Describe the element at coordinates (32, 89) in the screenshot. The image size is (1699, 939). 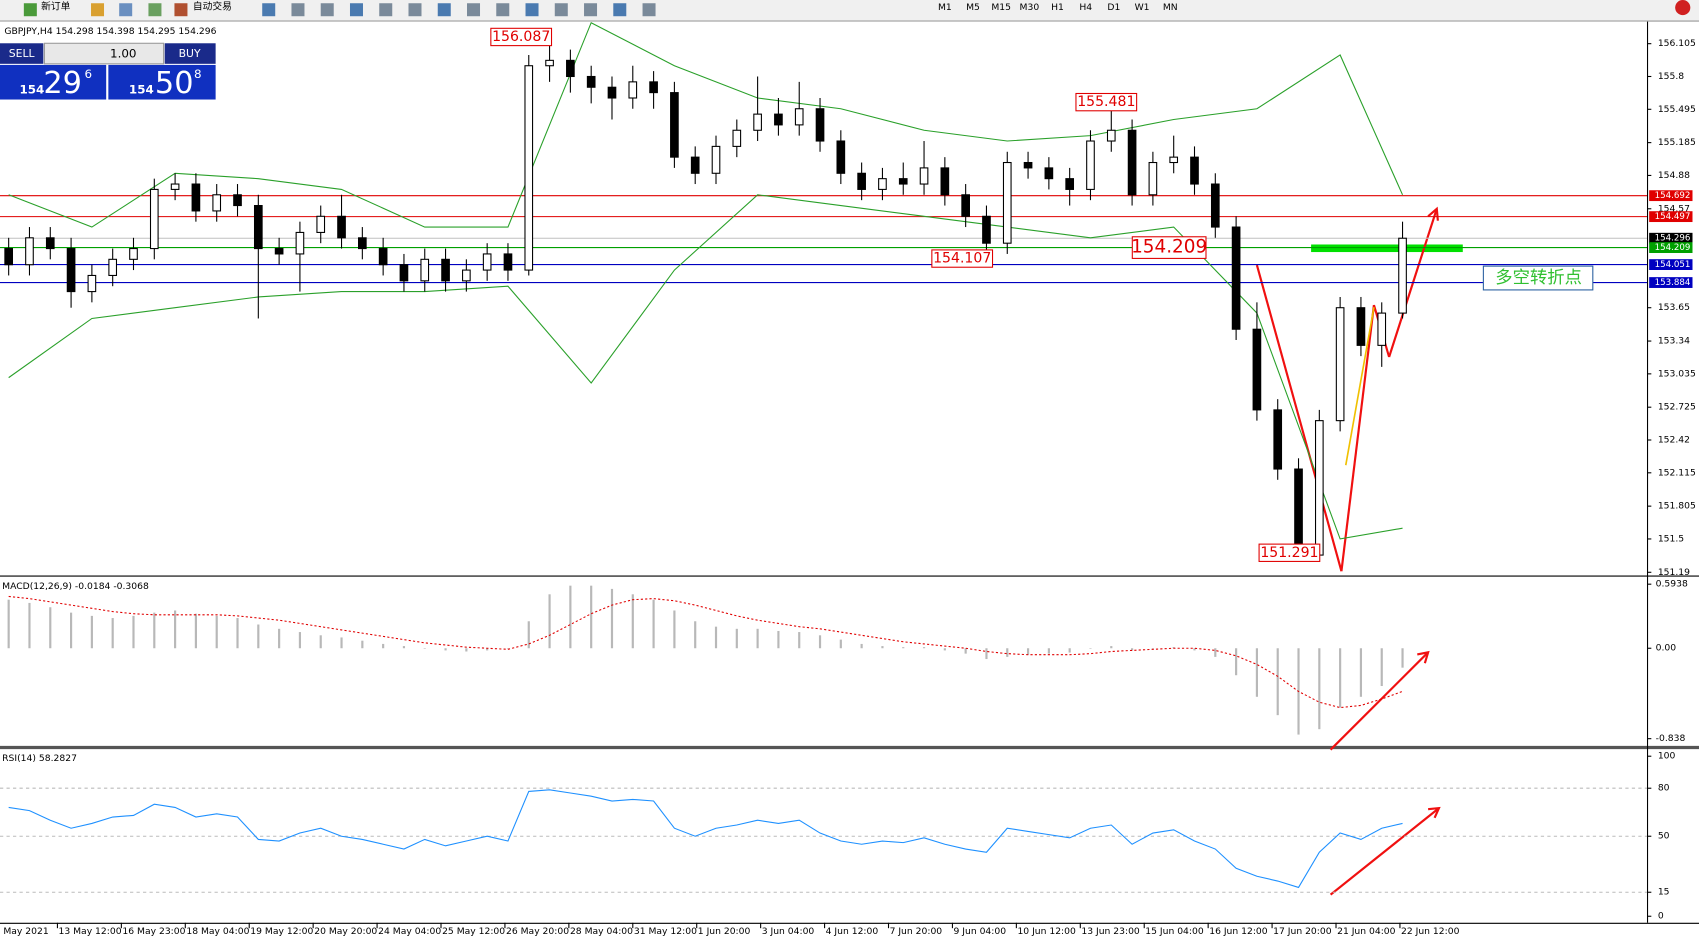
I see `bid-big: 154` at that location.